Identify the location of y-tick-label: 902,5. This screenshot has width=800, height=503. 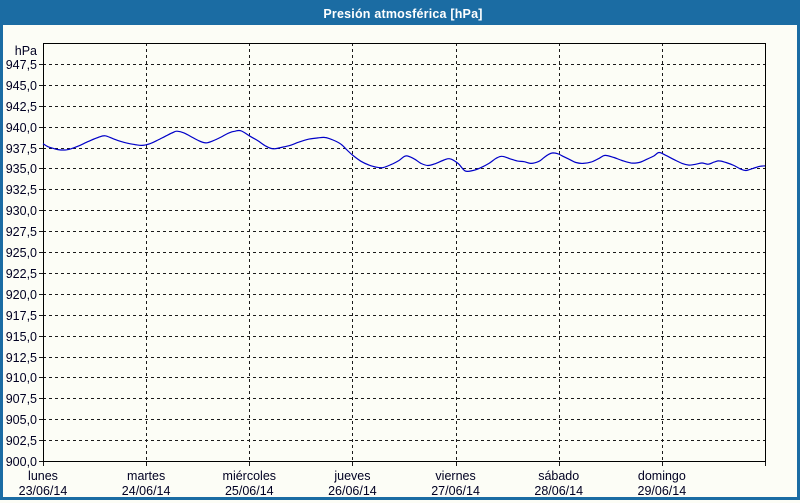
(21, 441).